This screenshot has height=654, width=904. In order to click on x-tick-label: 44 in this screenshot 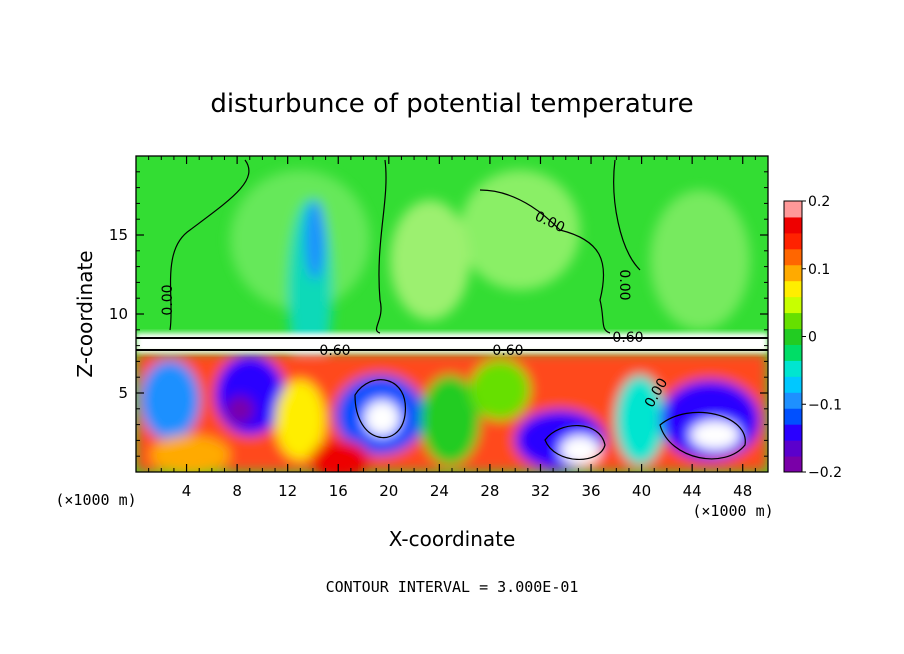, I will do `click(692, 491)`.